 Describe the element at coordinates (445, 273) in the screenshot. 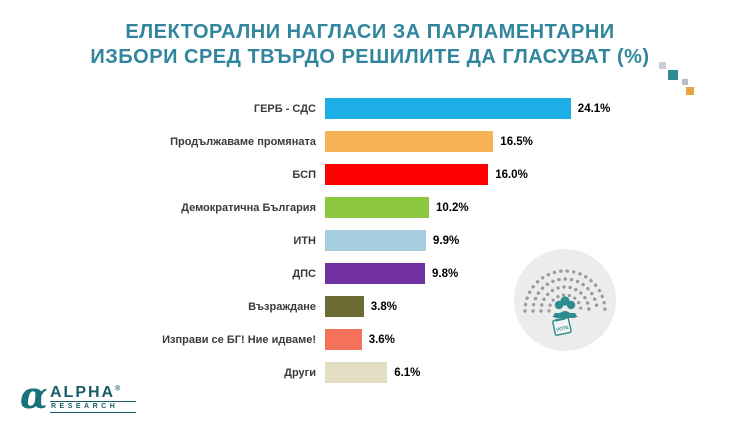

I see `bar-value: 9.8%` at that location.